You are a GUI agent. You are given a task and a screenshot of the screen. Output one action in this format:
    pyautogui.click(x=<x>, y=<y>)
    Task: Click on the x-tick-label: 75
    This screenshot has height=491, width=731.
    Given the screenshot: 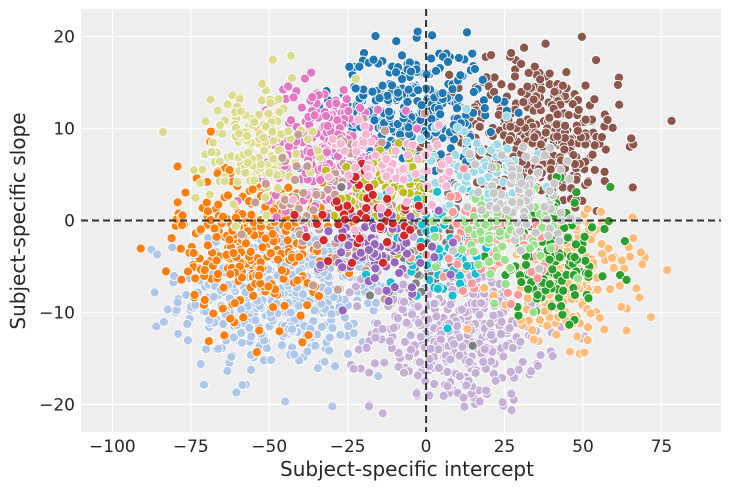 What is the action you would take?
    pyautogui.click(x=662, y=447)
    